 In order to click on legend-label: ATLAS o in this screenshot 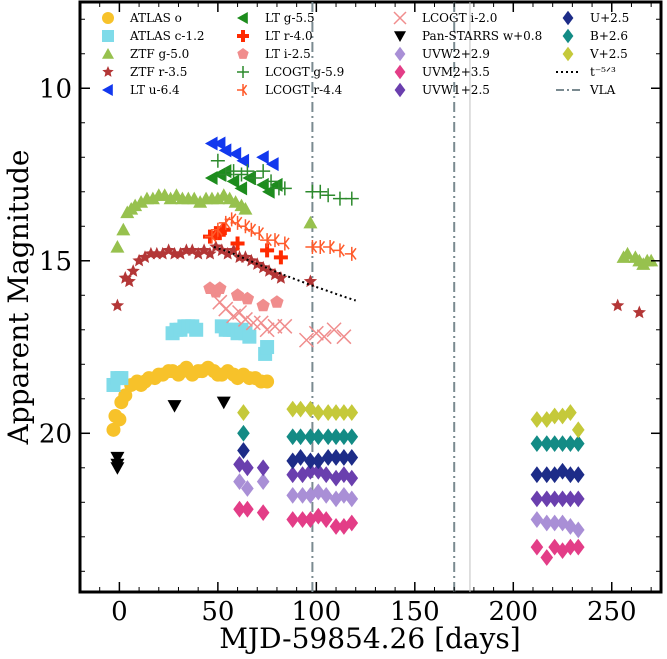, I will do `click(155, 18)`.